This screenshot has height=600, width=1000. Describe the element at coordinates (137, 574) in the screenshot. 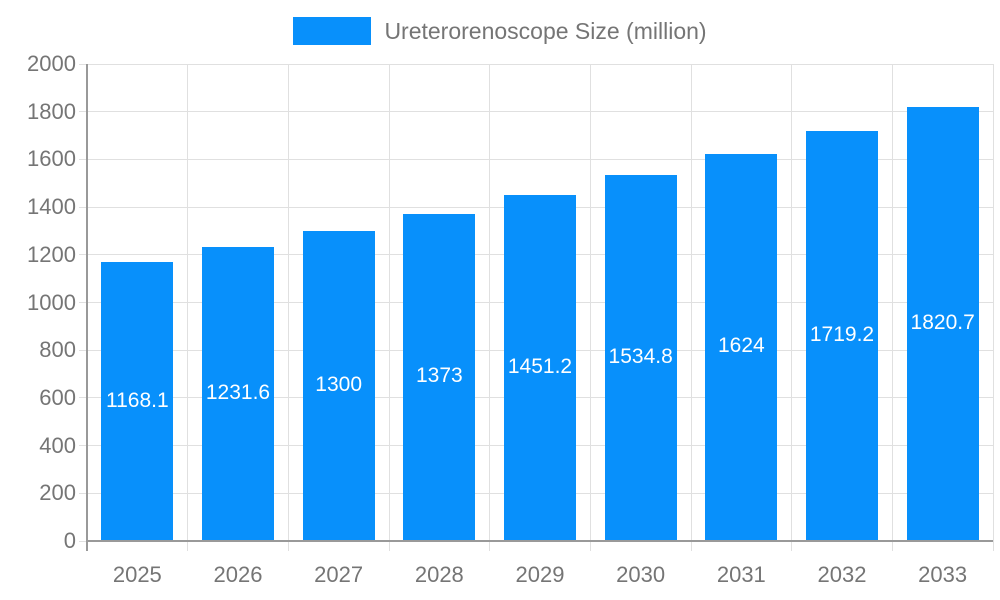

I see `x-tick-label: 2025` at that location.